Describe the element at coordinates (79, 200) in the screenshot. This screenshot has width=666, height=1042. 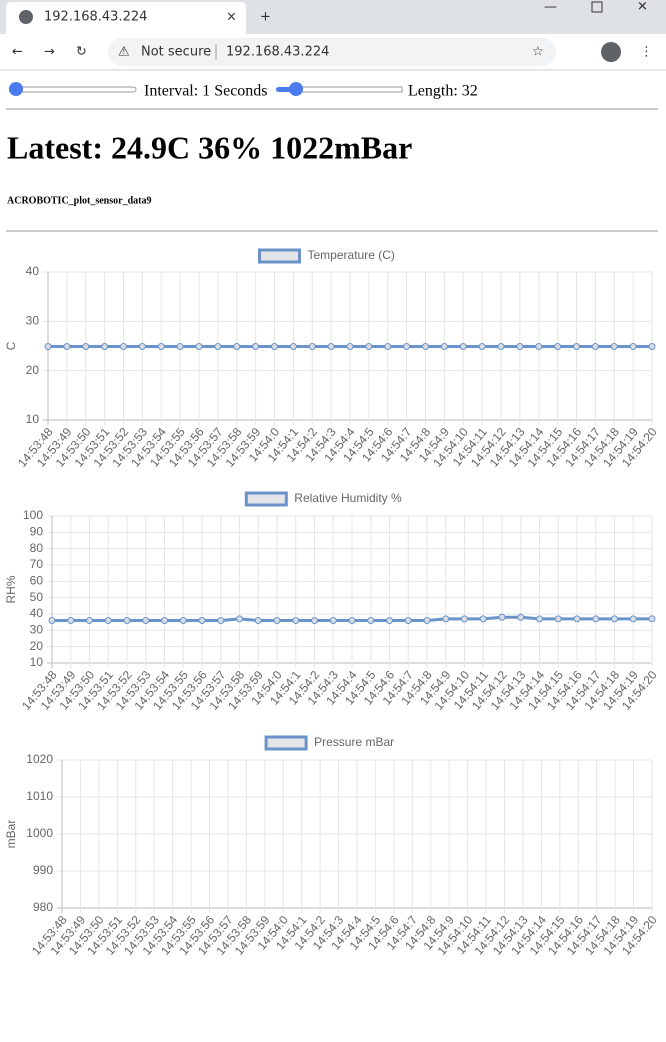
I see `subtitle: ACROBOTIC_plot_sensor_data9` at that location.